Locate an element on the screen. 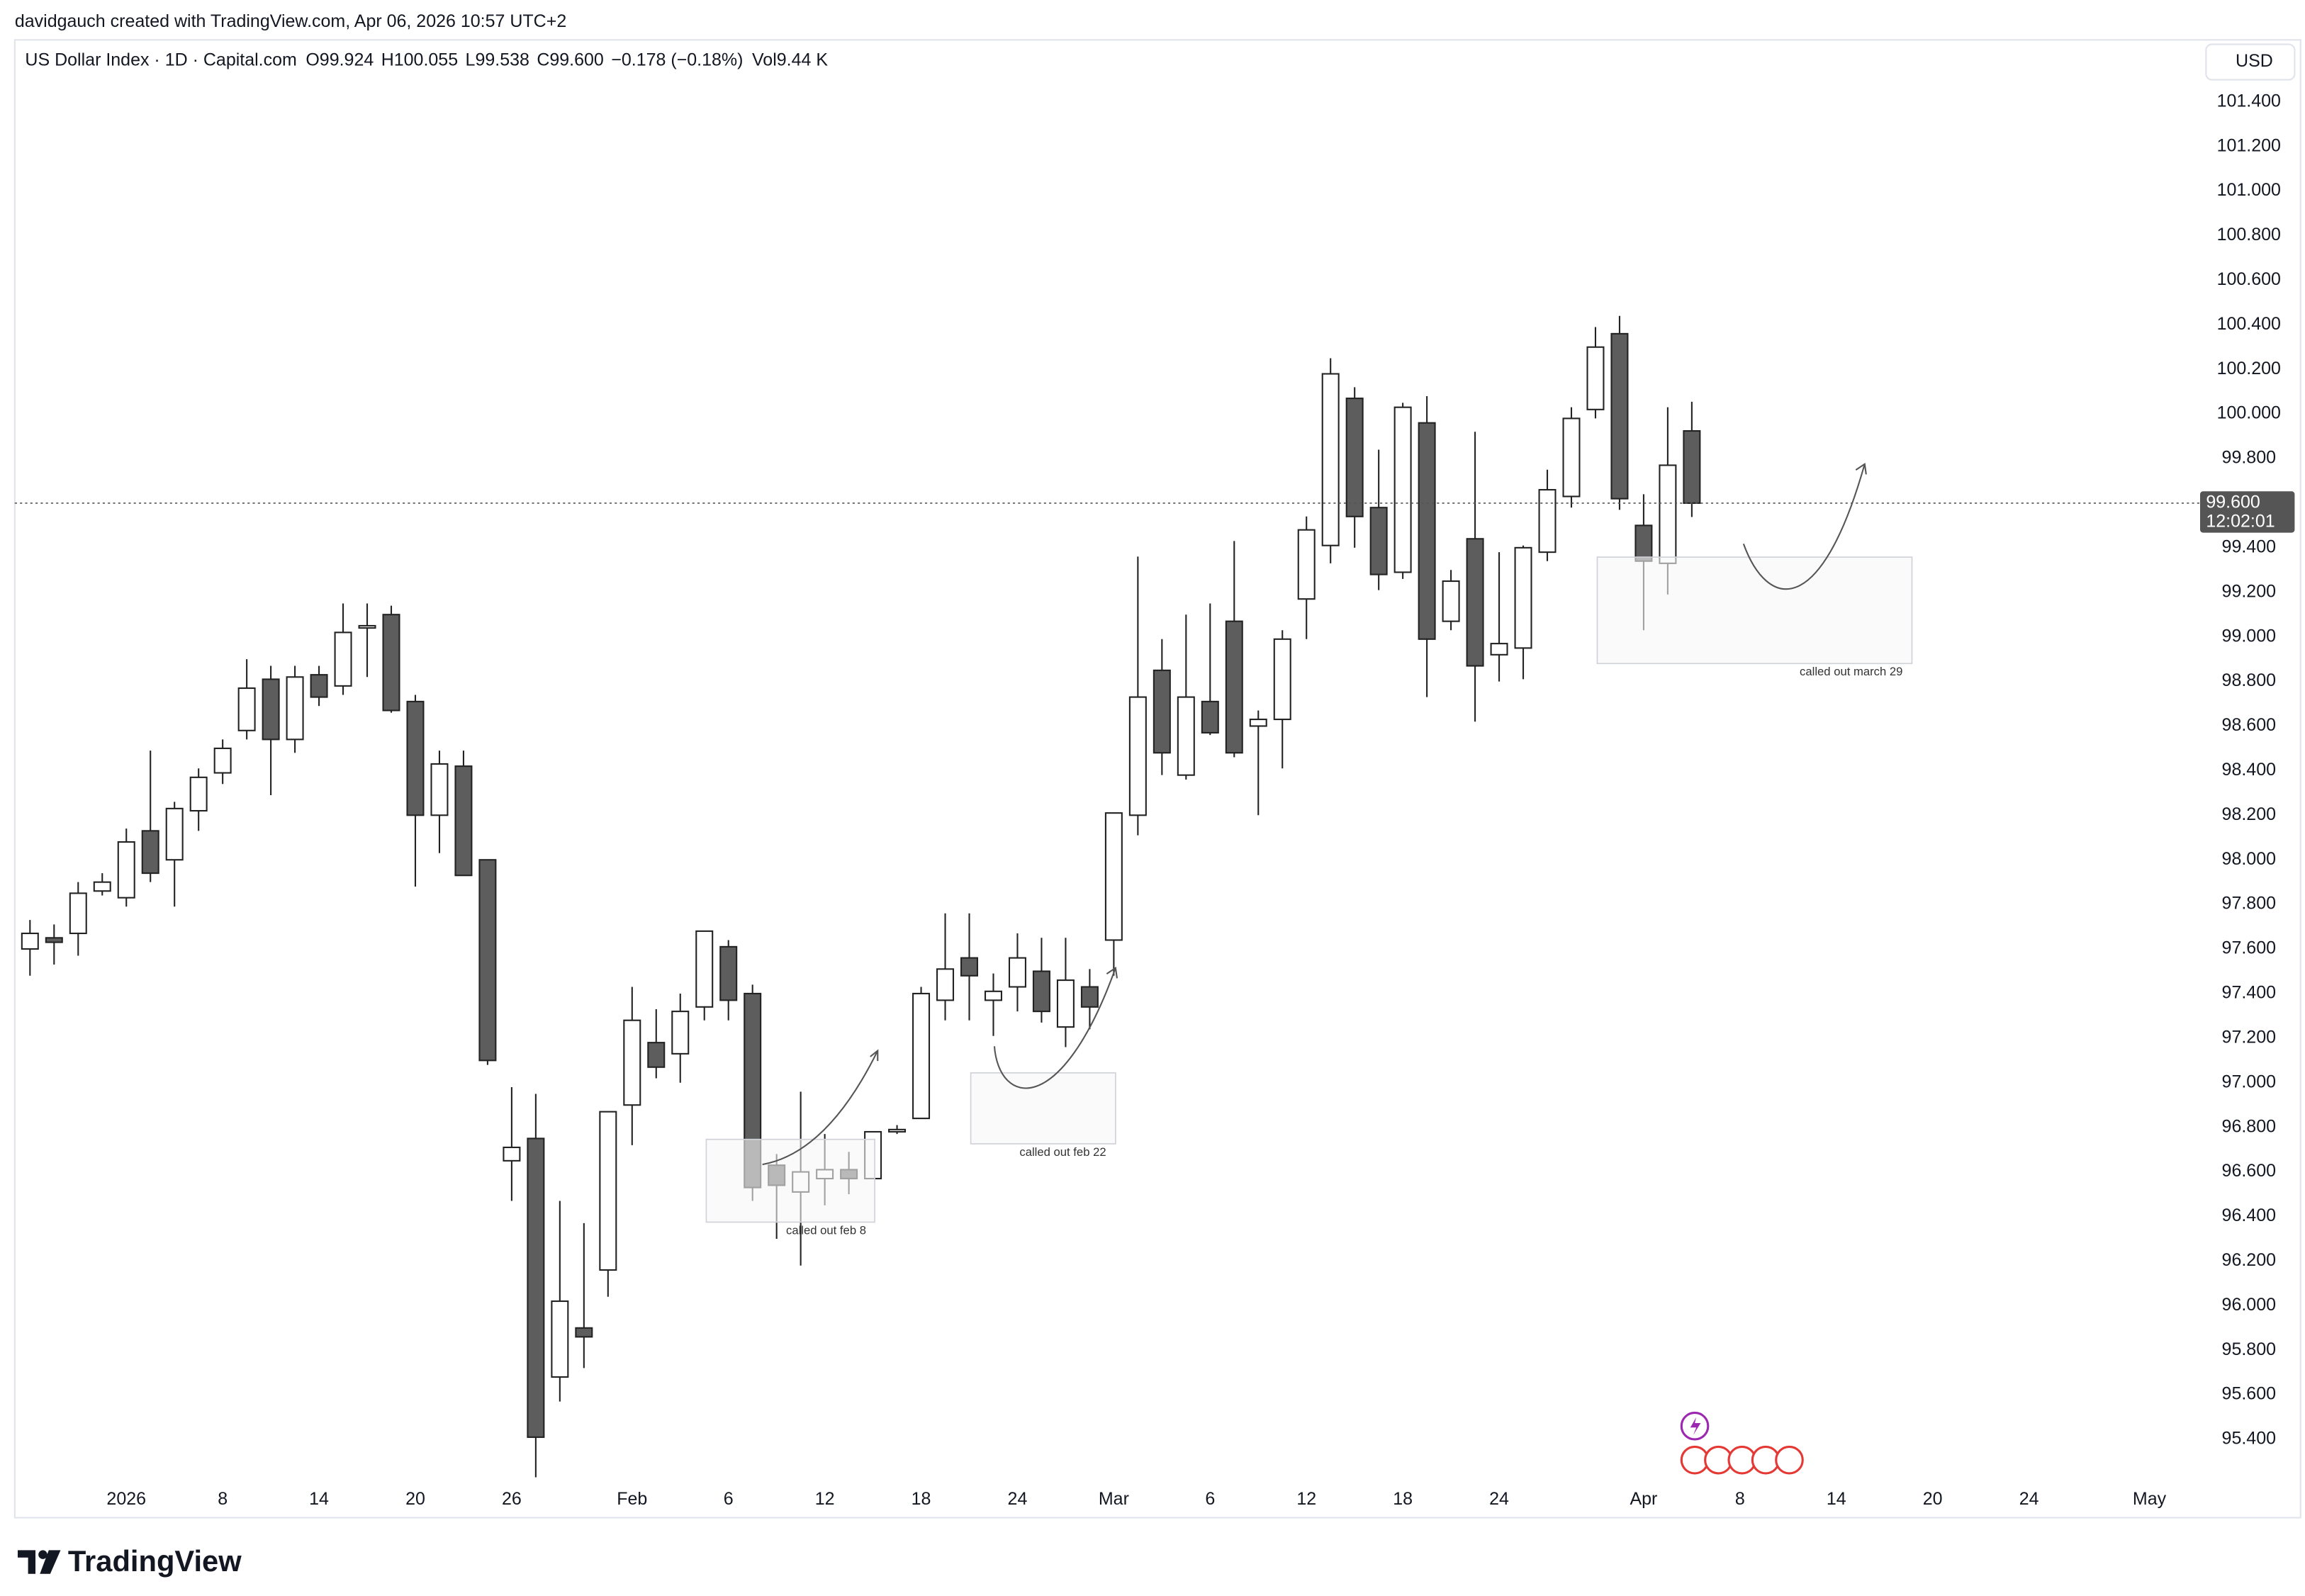 The image size is (2305, 1596). annotation: called out feb 22 is located at coordinates (1062, 1152).